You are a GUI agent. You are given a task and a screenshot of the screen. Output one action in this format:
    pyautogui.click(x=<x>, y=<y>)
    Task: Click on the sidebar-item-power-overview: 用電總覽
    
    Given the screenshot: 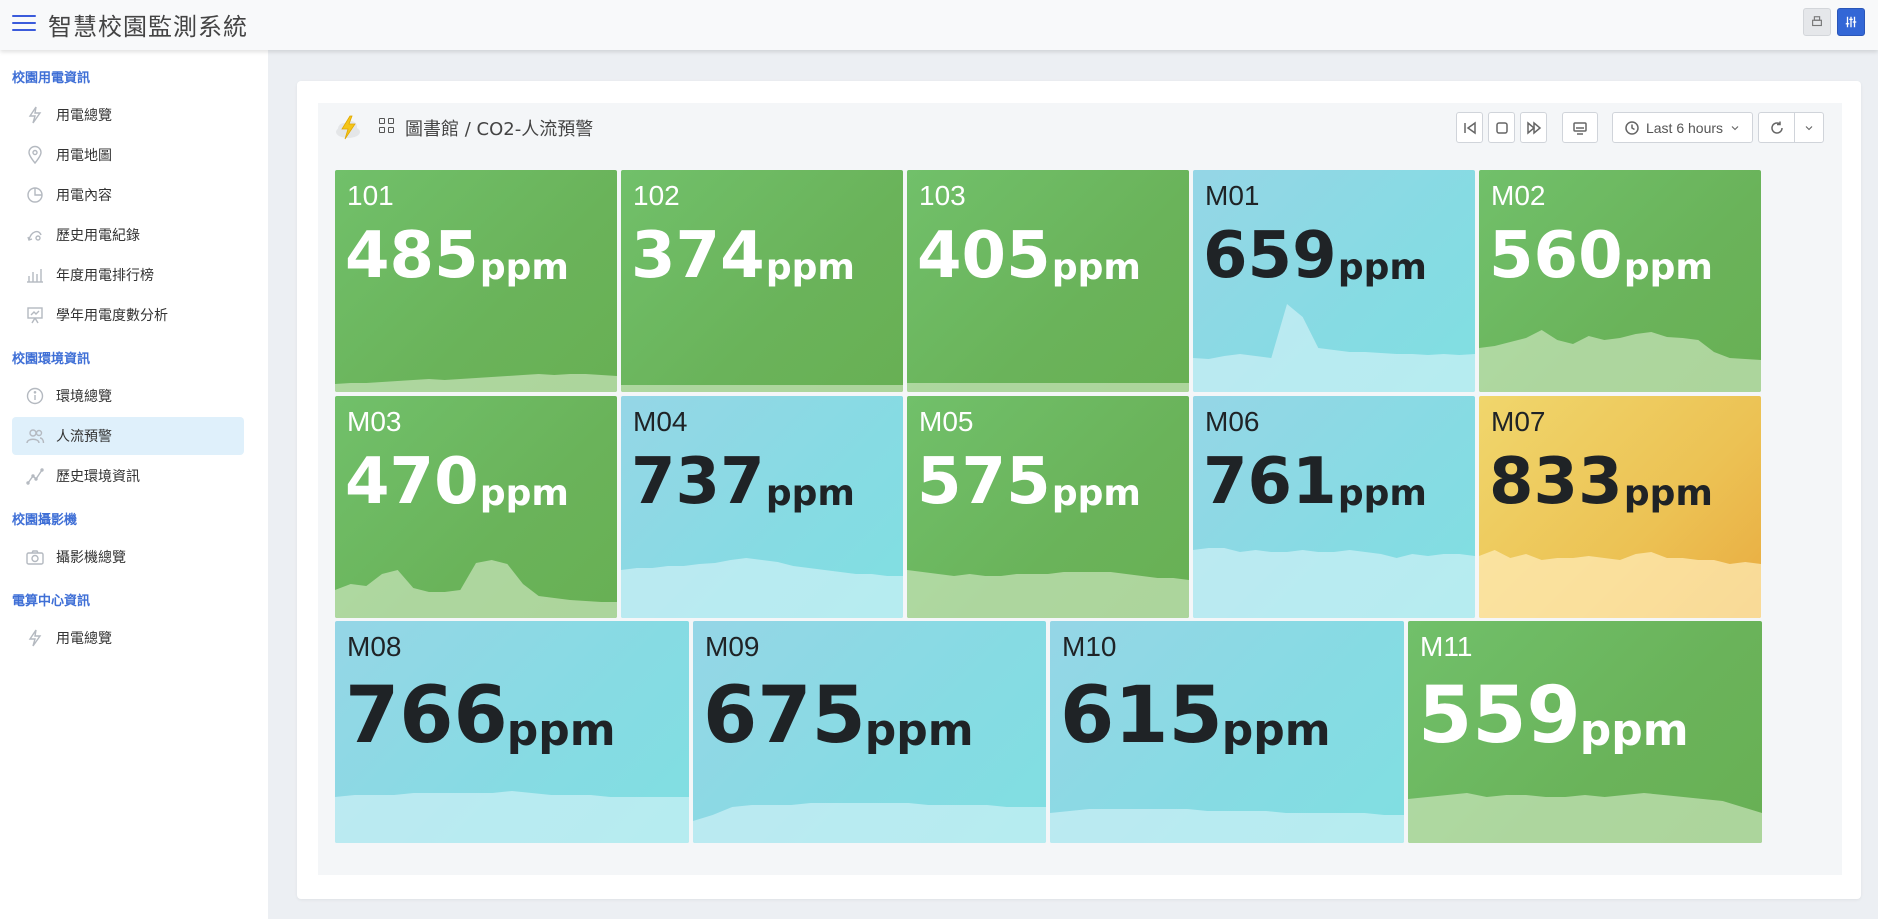 What is the action you would take?
    pyautogui.click(x=128, y=115)
    